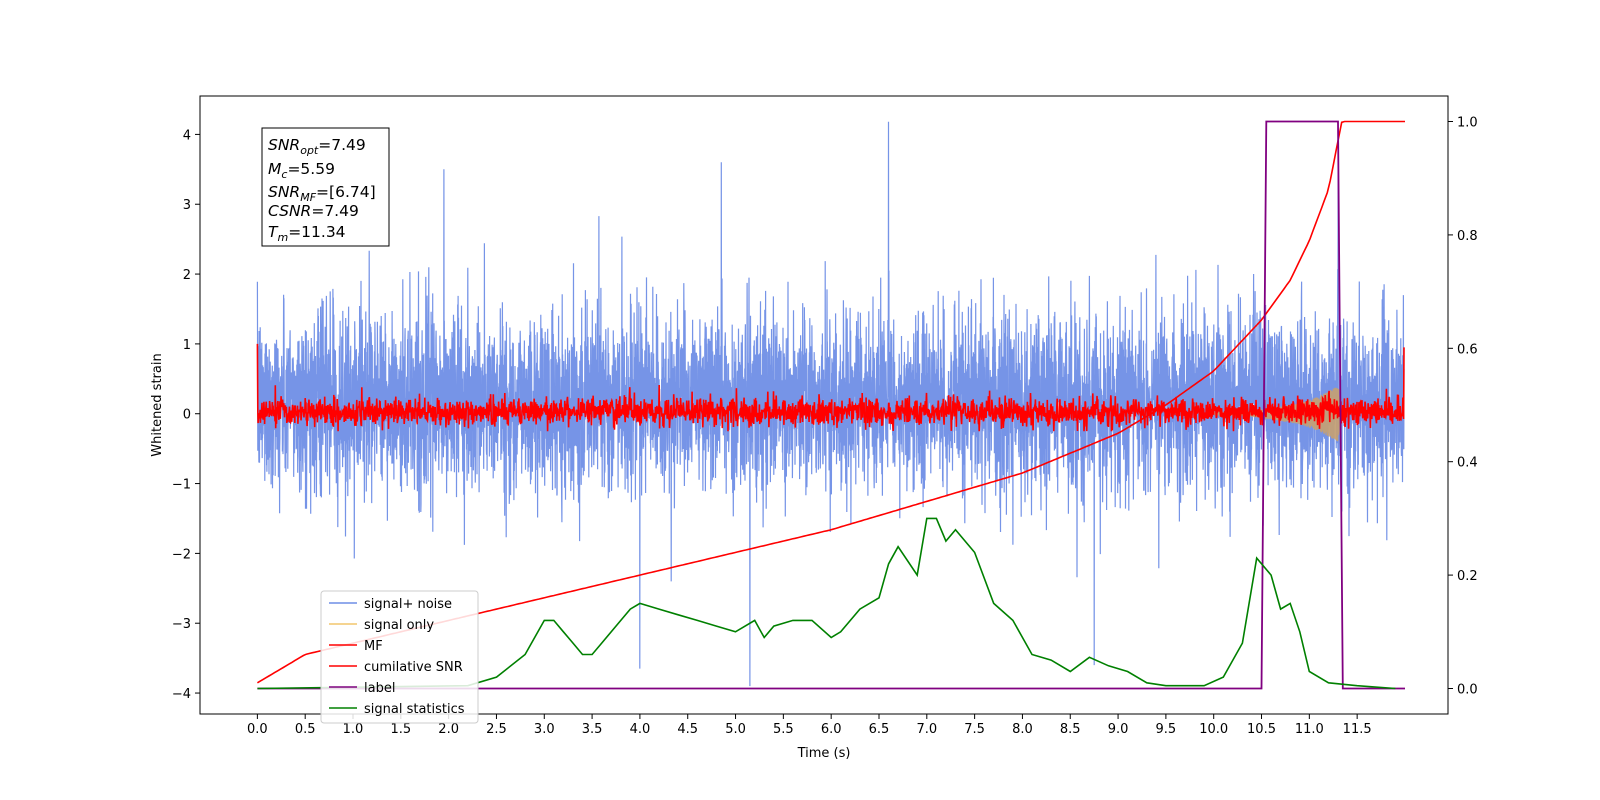 This screenshot has width=1600, height=800. What do you see at coordinates (322, 193) in the screenshot?
I see `annotation-snr-mf: SNRMF=[6.74]` at bounding box center [322, 193].